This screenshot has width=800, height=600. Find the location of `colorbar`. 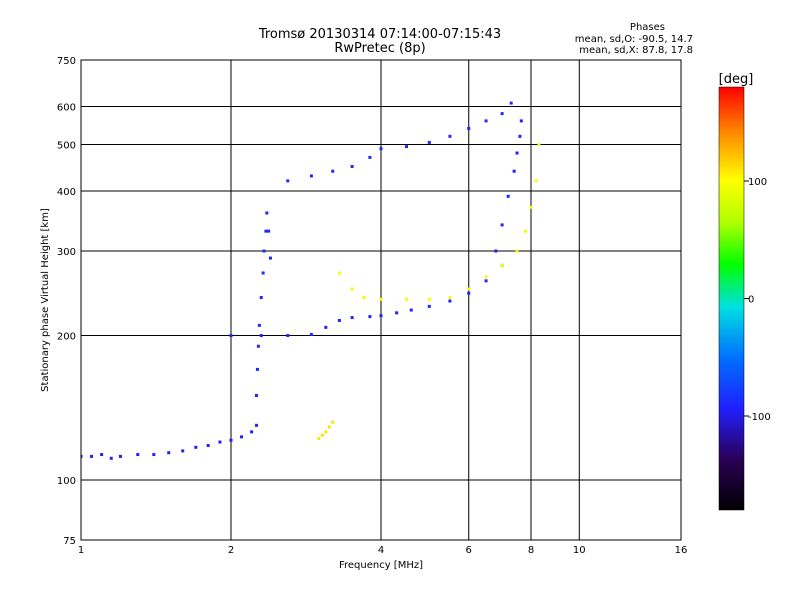

colorbar is located at coordinates (731, 298).